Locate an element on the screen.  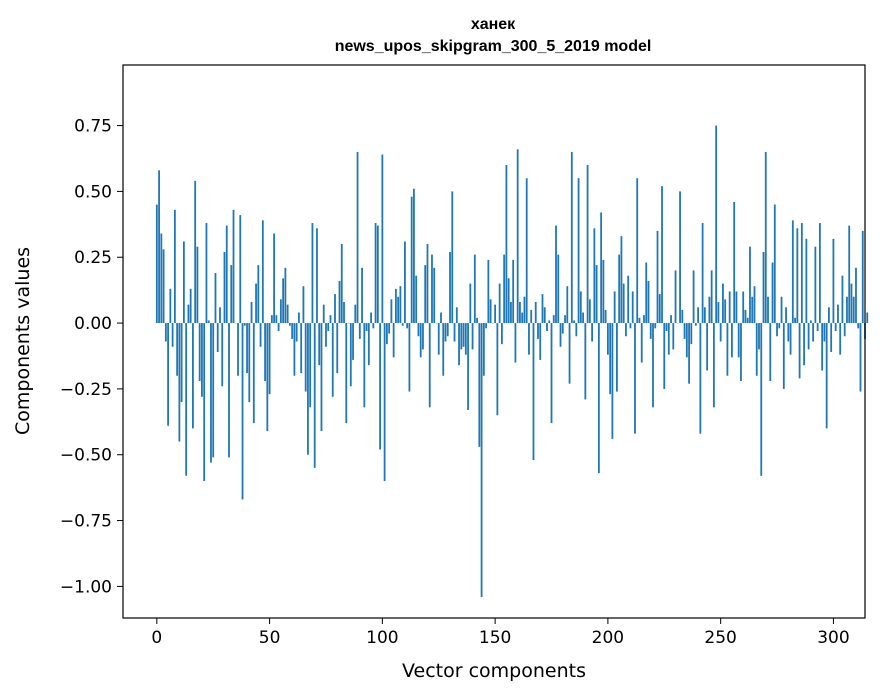
y-tick-label: 0.25 is located at coordinates (93, 258).